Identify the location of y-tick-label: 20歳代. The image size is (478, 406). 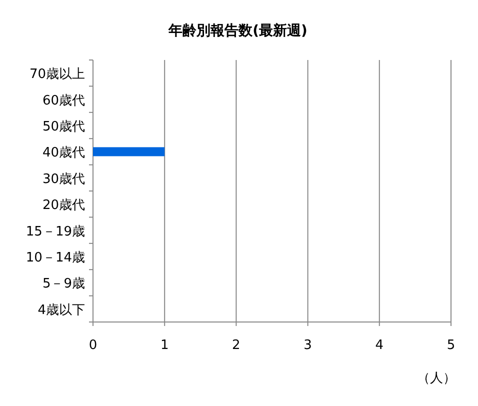
(63, 206).